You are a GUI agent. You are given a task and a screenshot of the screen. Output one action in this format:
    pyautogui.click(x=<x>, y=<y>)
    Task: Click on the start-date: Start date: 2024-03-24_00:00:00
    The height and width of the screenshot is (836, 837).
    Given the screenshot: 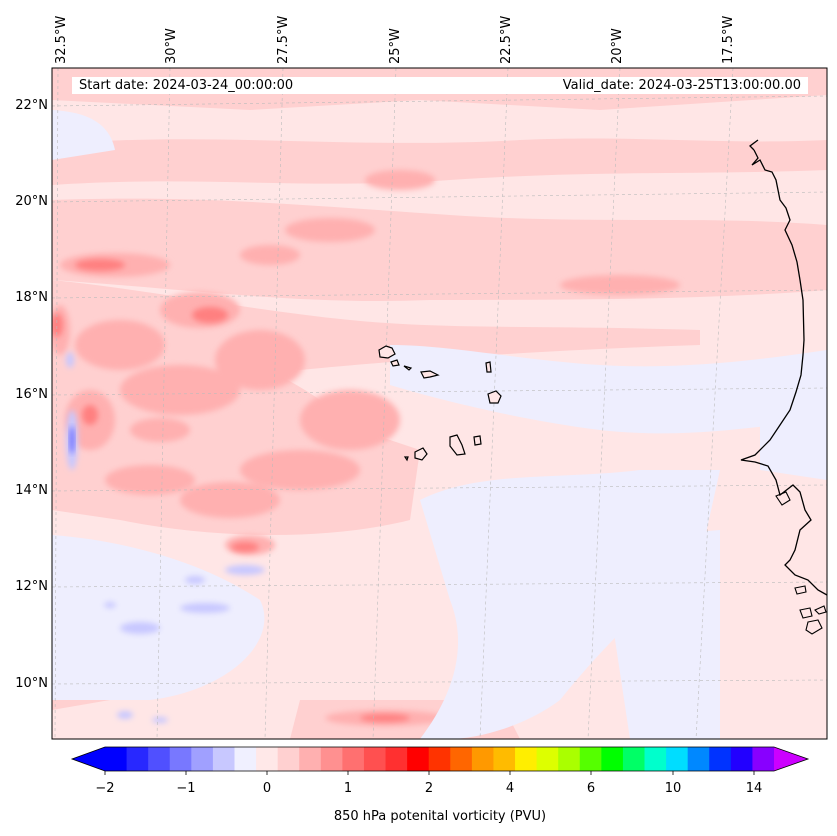 What is the action you would take?
    pyautogui.click(x=186, y=85)
    